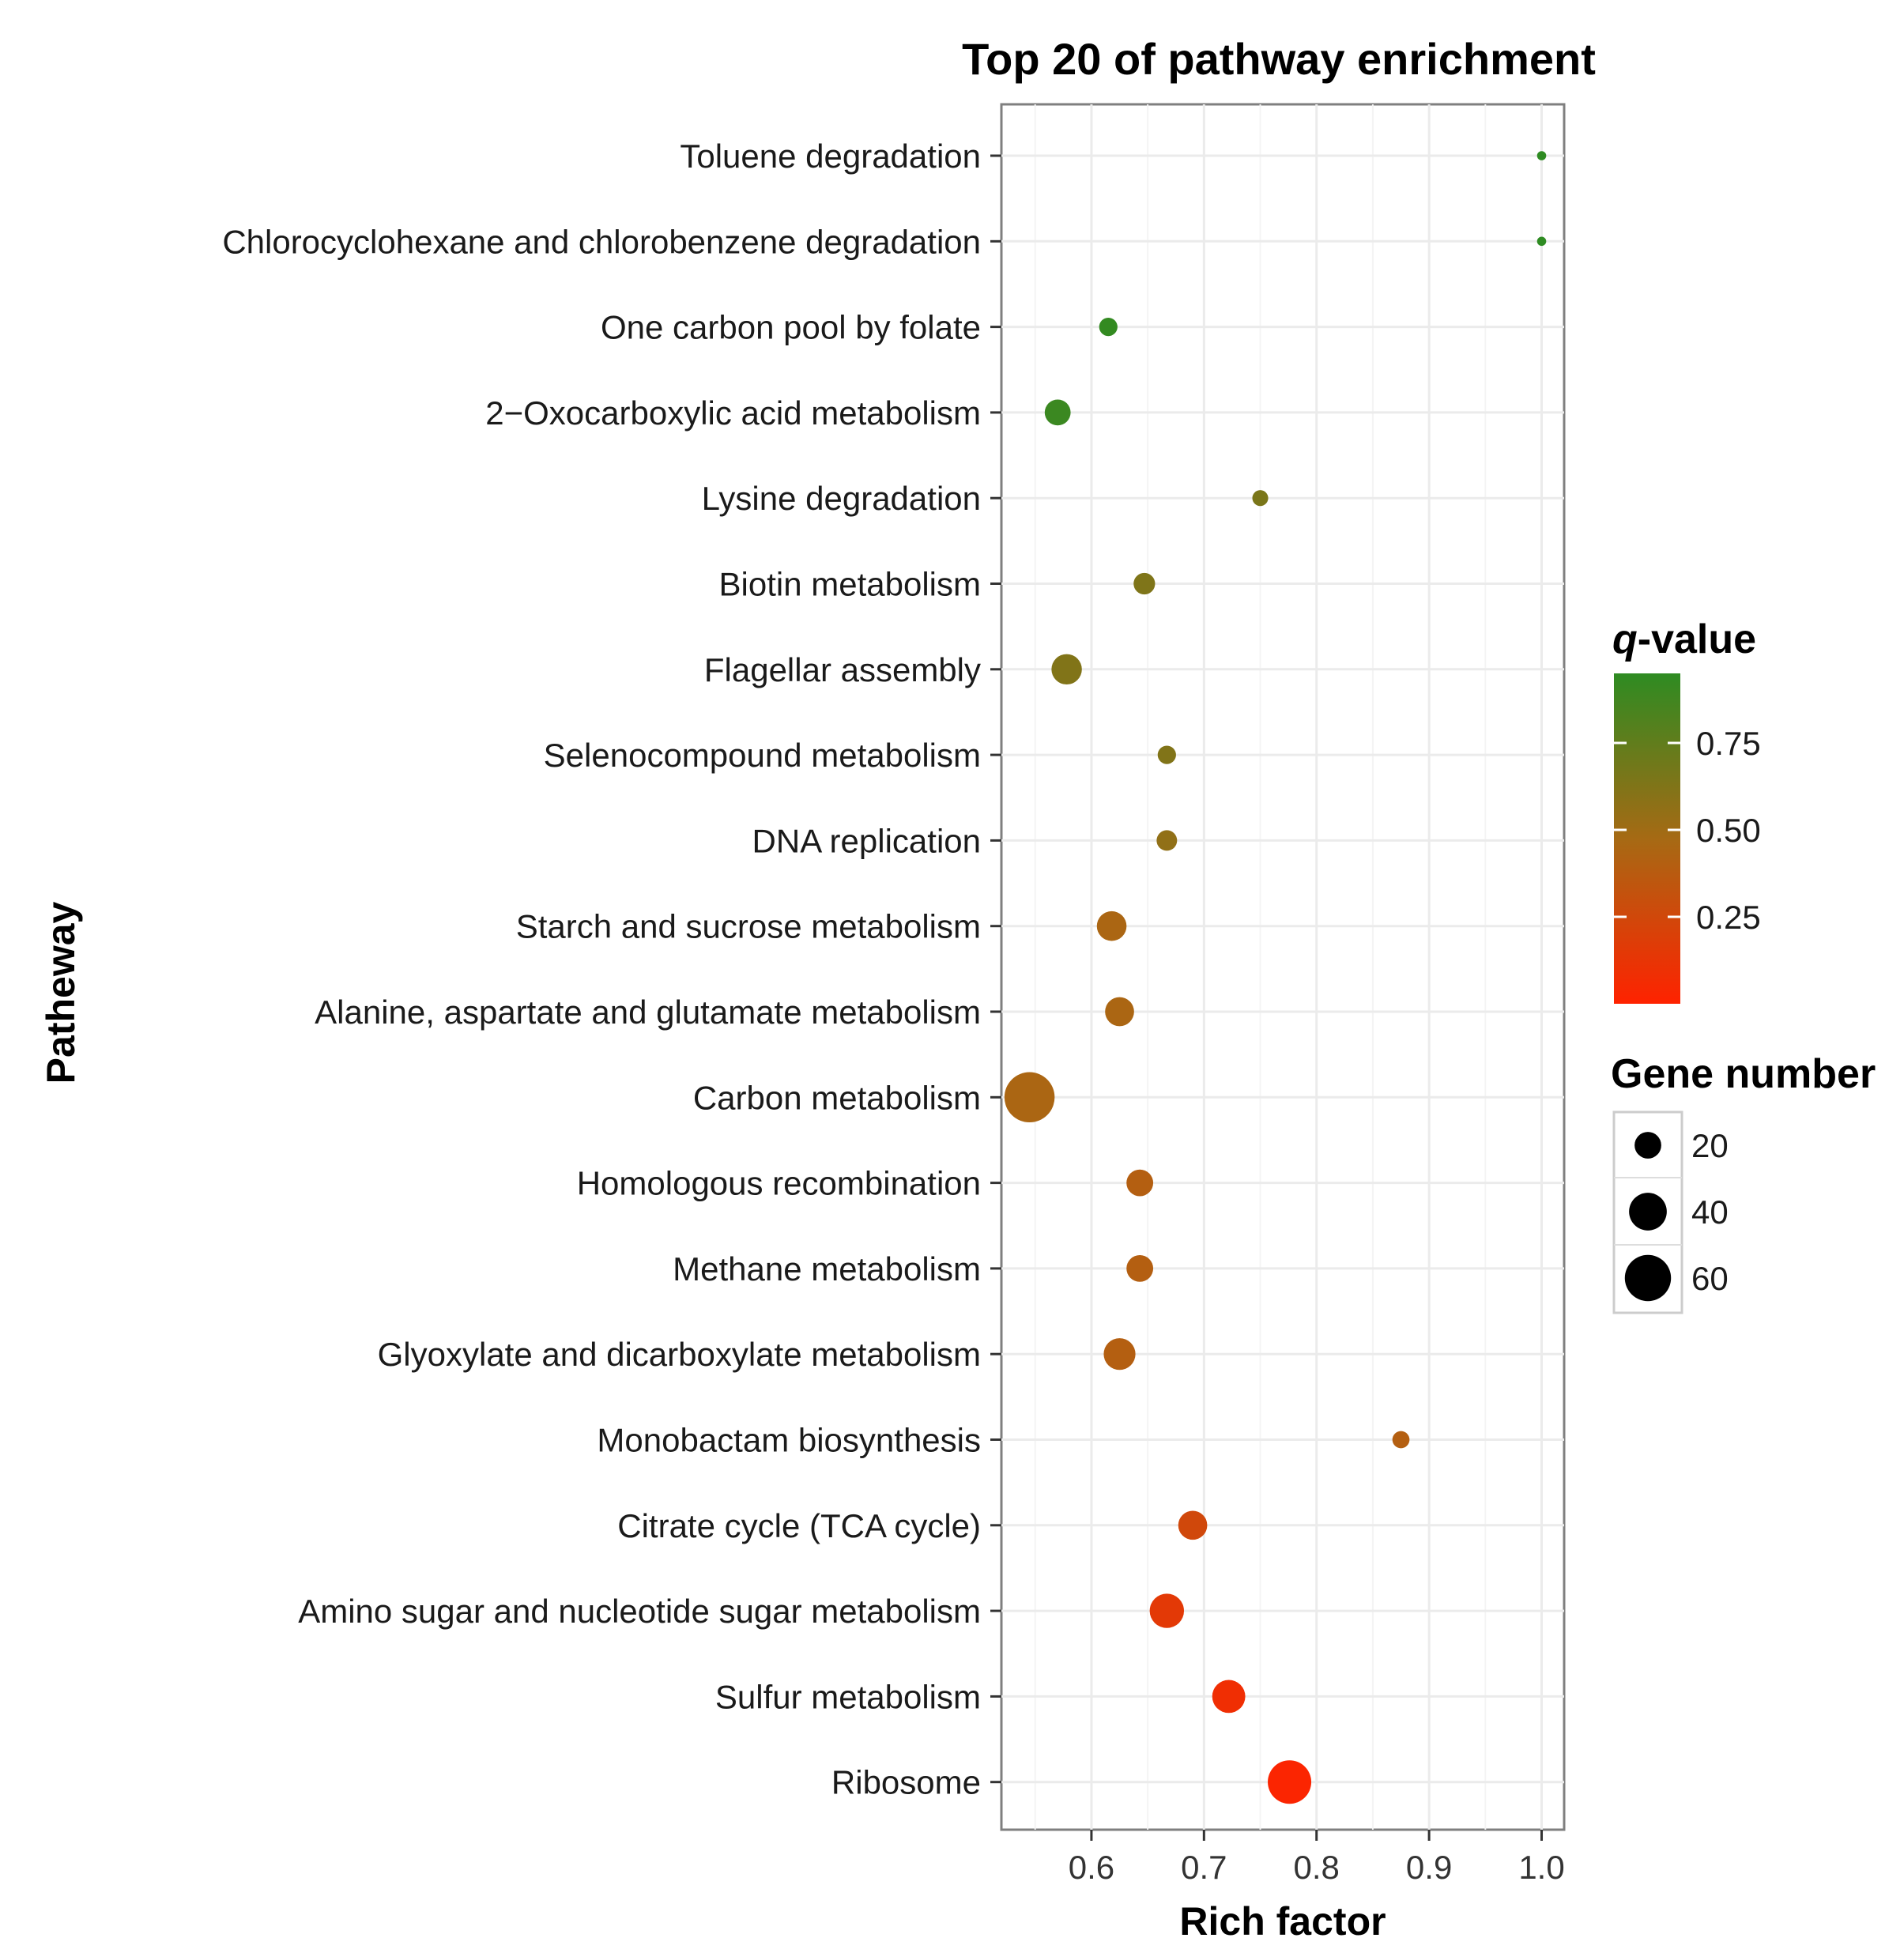 The height and width of the screenshot is (1953, 1904). I want to click on q-value-colorbar-ticks: 0.25 0.50 0.75, so click(1687, 831).